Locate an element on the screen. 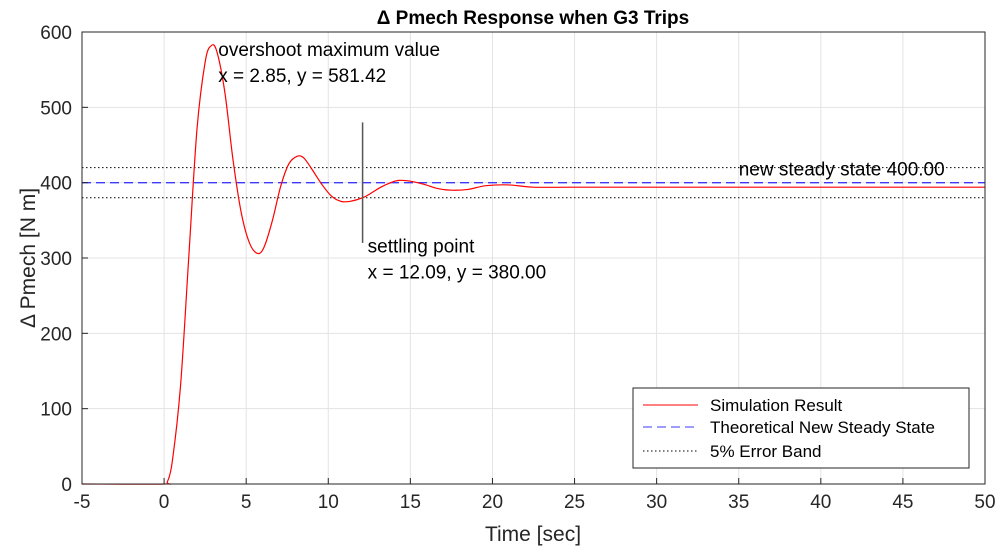  x-tick-label: 35 is located at coordinates (738, 502).